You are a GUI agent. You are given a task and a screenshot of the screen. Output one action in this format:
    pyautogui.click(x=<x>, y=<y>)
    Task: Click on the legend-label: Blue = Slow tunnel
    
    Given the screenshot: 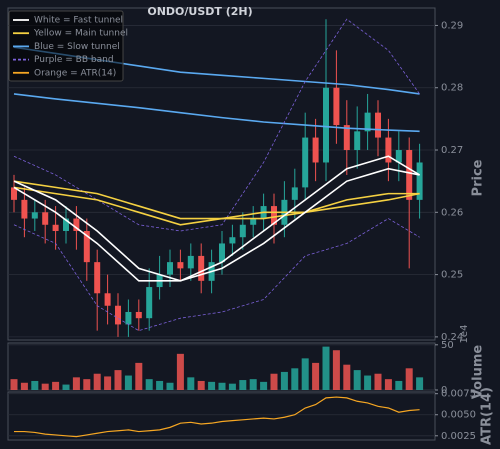 What is the action you would take?
    pyautogui.click(x=77, y=47)
    